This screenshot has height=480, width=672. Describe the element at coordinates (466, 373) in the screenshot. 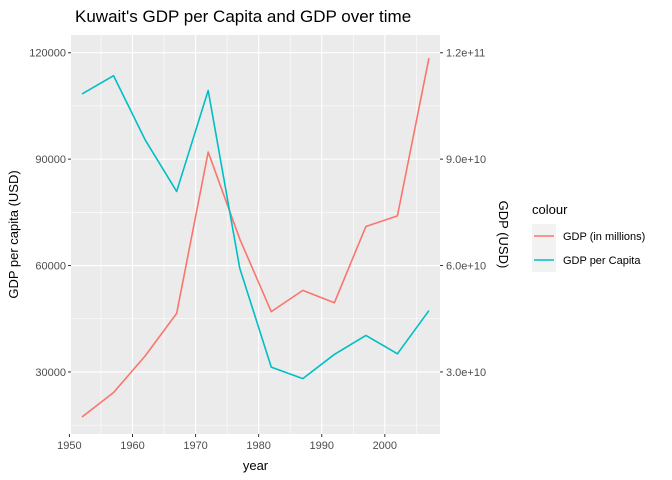

I see `y2-tick-label: 3.0e+10` at that location.